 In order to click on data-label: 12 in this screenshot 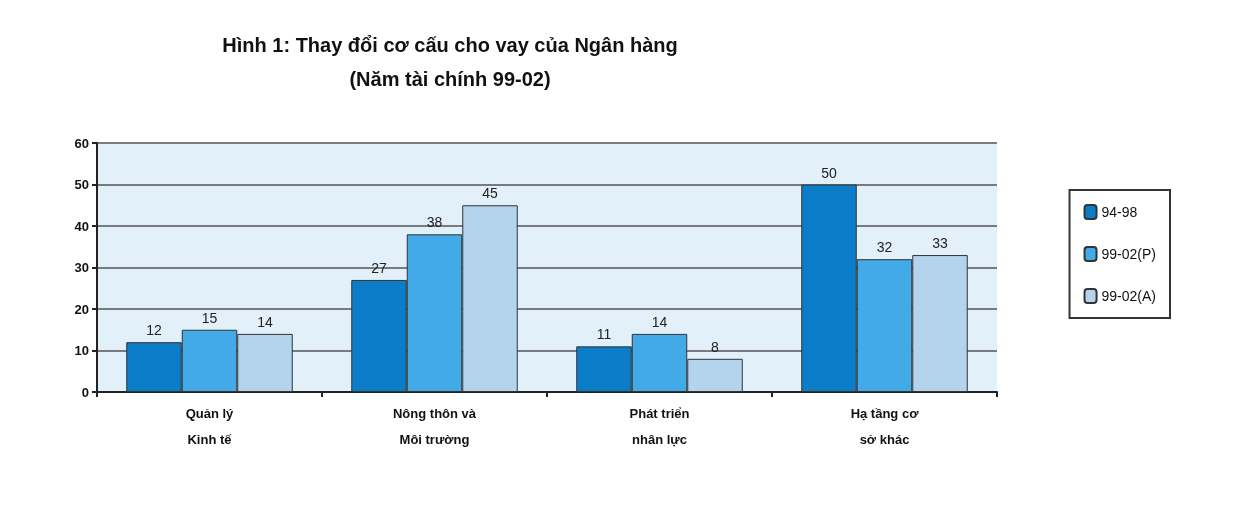, I will do `click(154, 330)`.